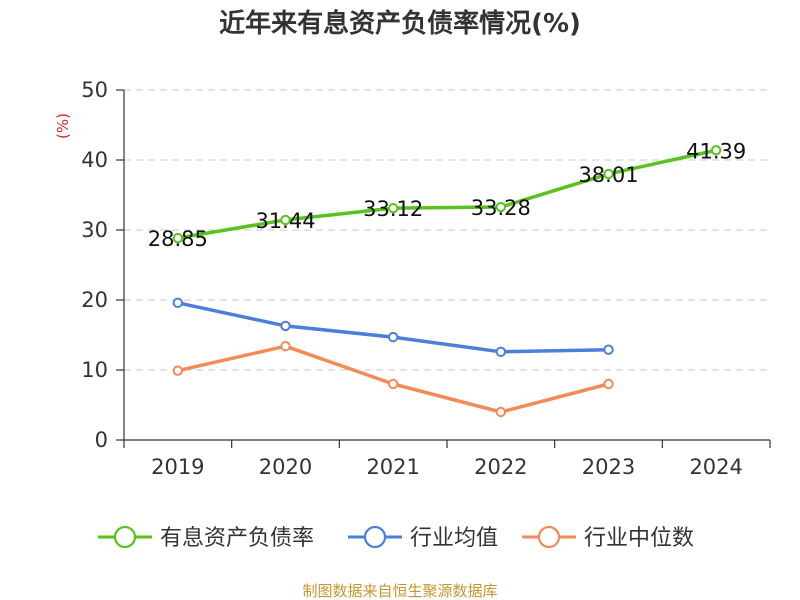 Image resolution: width=800 pixels, height=600 pixels. Describe the element at coordinates (94, 230) in the screenshot. I see `y-tick-label: 30` at that location.